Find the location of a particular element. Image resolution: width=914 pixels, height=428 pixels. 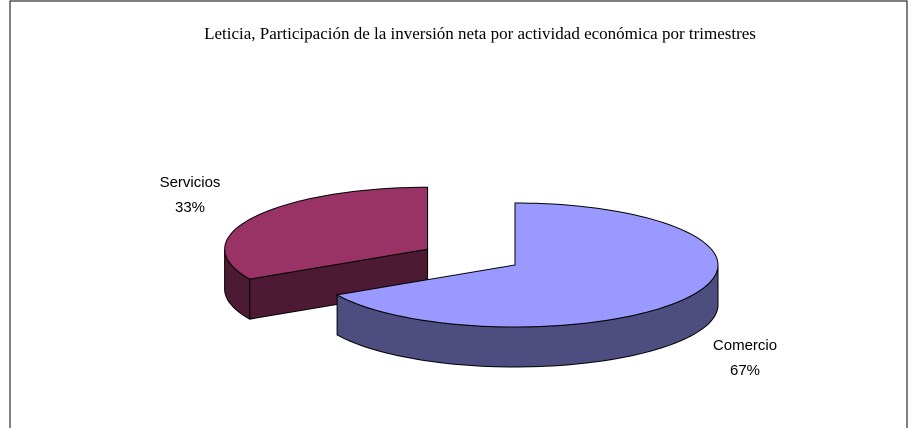

slice-value-label: 67% is located at coordinates (745, 370).